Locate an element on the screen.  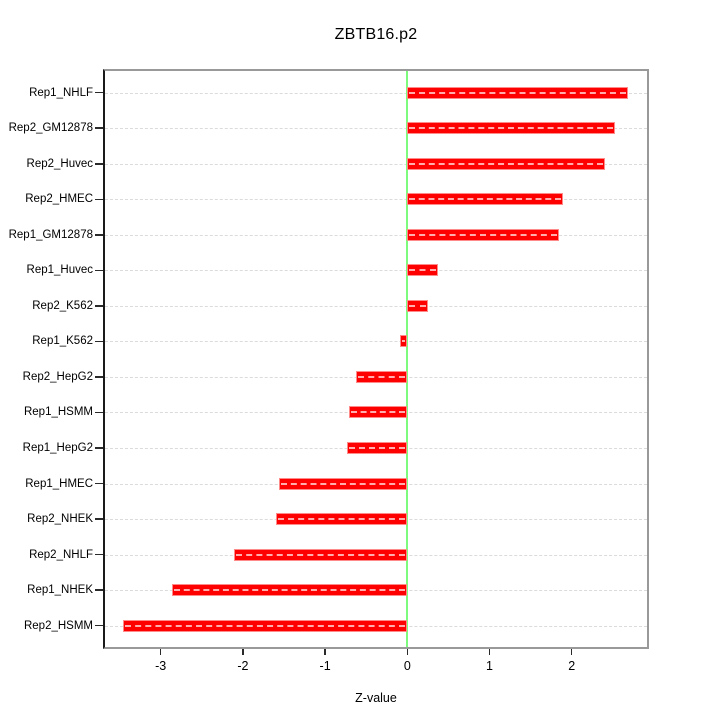
y-axis-label-rep1_nhlf: Rep1_NHLF is located at coordinates (61, 92).